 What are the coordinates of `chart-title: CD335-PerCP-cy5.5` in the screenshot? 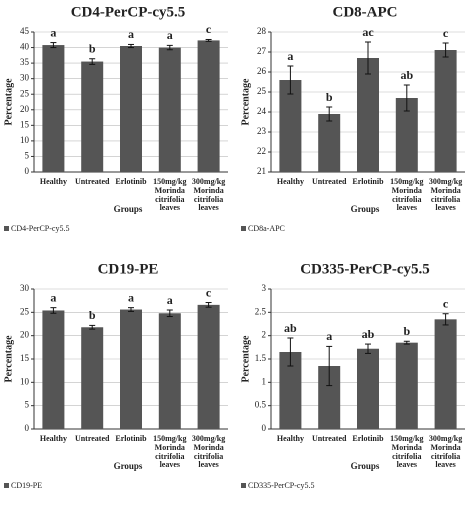 It's located at (365, 269).